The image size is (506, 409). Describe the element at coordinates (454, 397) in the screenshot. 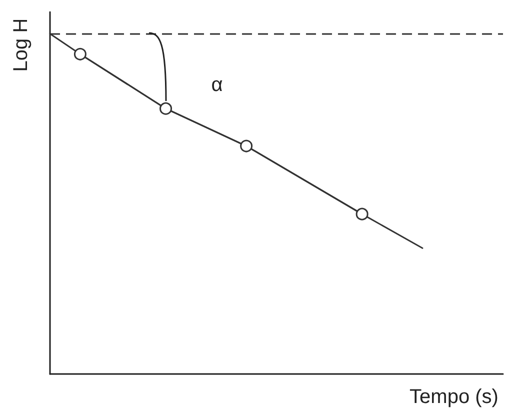

I see `x-axis-title: Tempo (s)` at that location.